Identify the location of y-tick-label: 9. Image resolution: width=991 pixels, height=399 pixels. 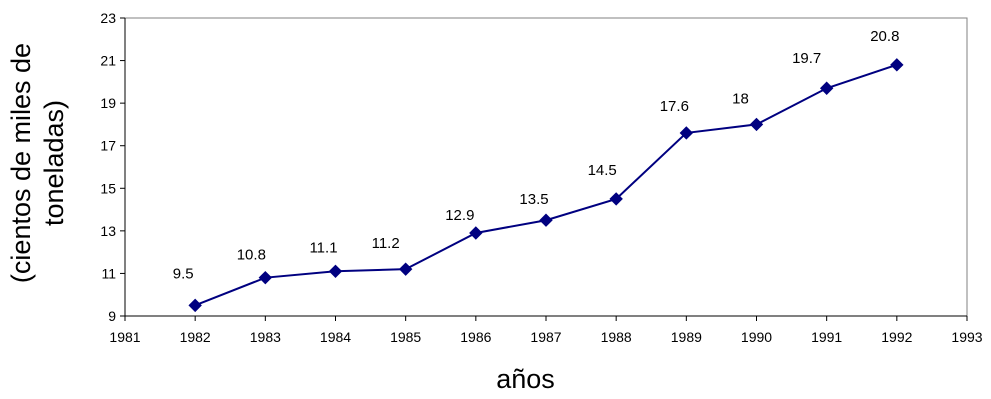
(112, 316).